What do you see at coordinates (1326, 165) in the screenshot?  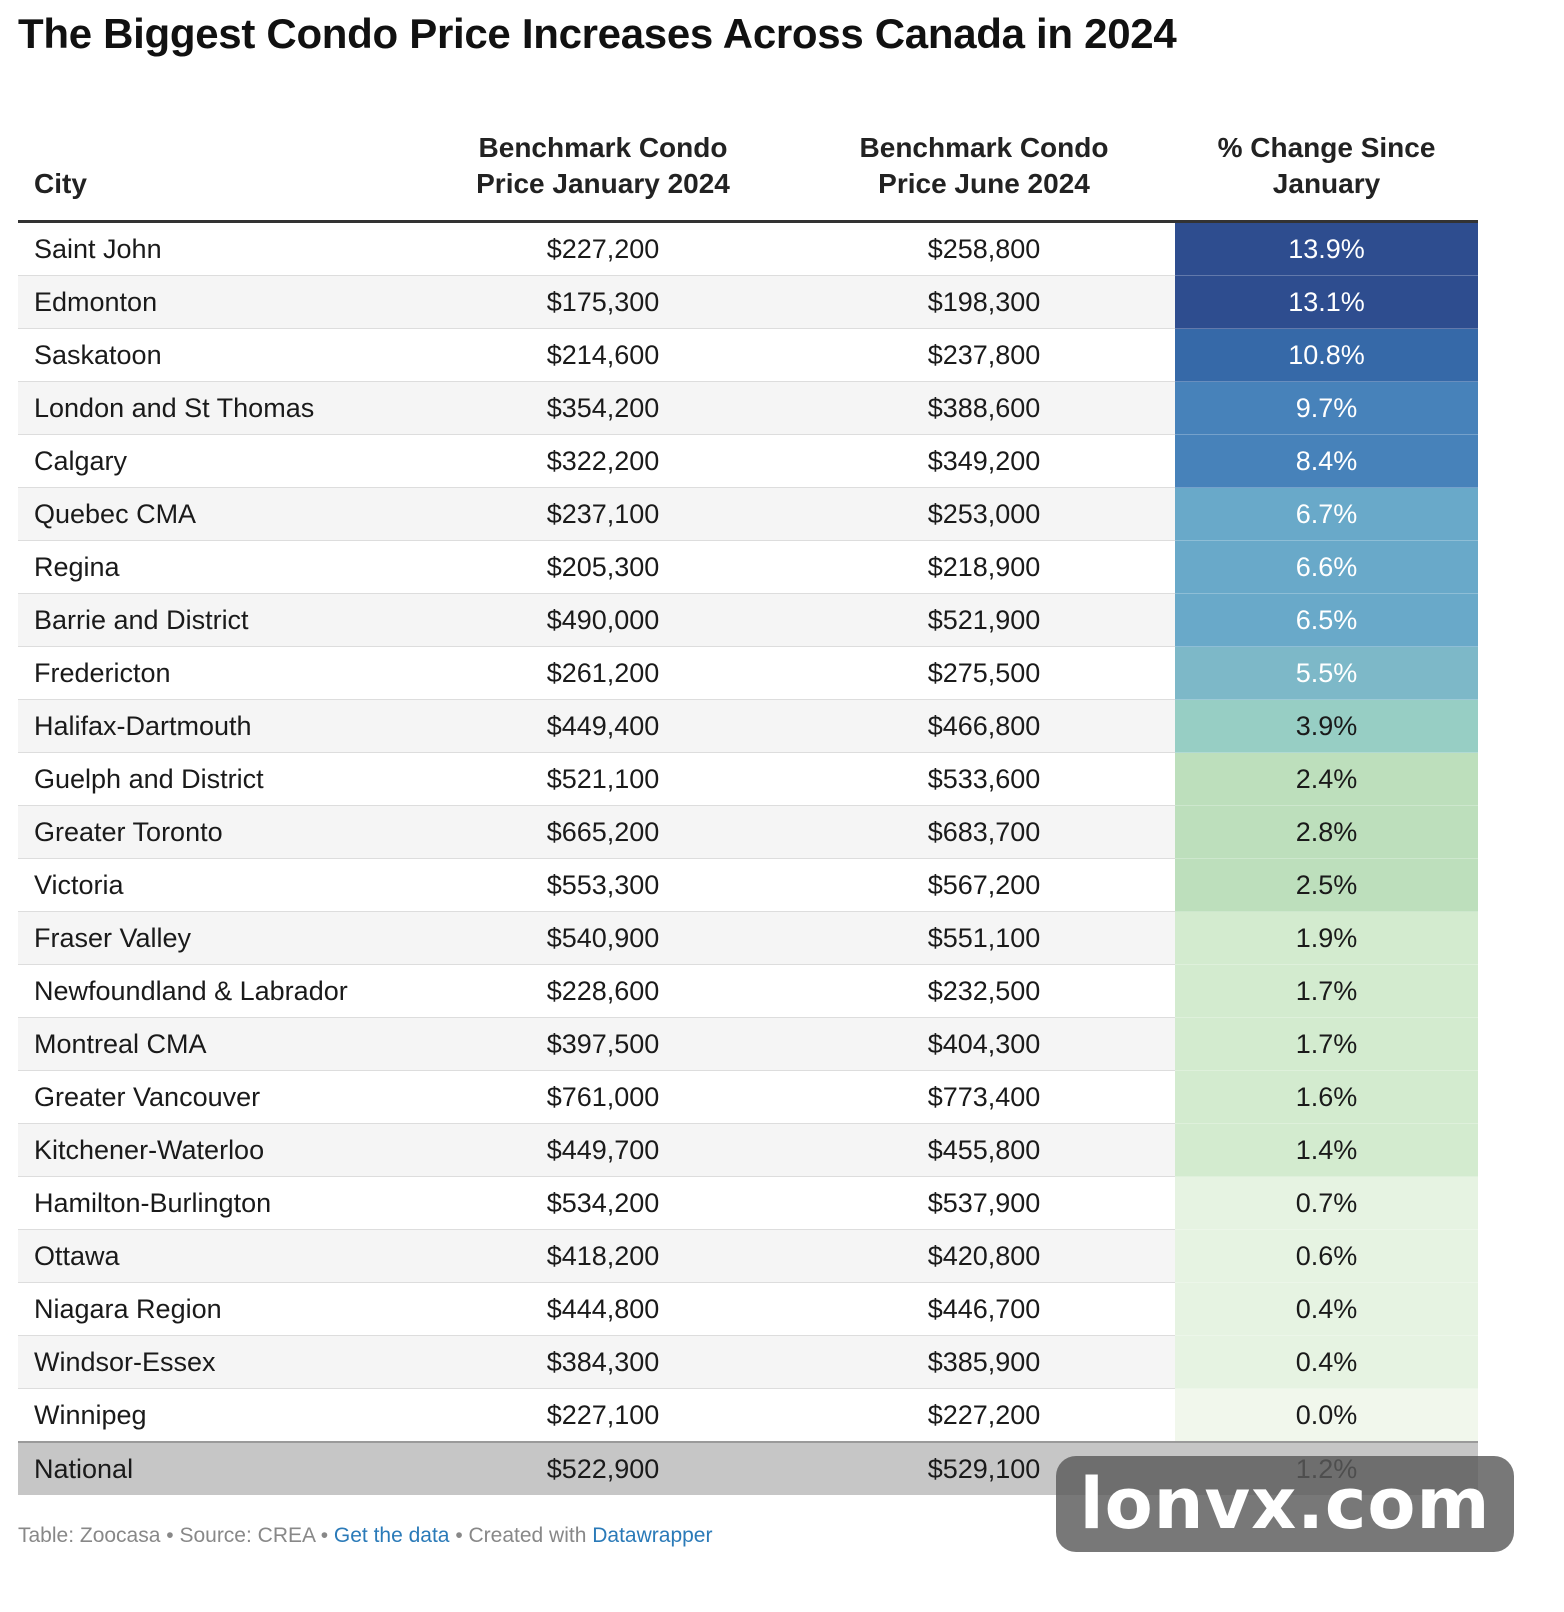 I see `header-pct-change: % Change Since January` at bounding box center [1326, 165].